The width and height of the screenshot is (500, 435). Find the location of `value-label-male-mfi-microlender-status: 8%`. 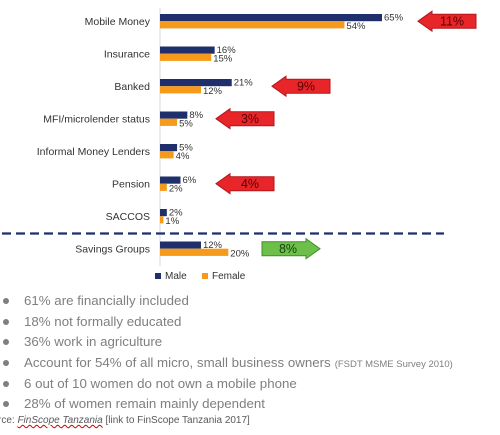

value-label-male-mfi-microlender-status: 8% is located at coordinates (196, 115).